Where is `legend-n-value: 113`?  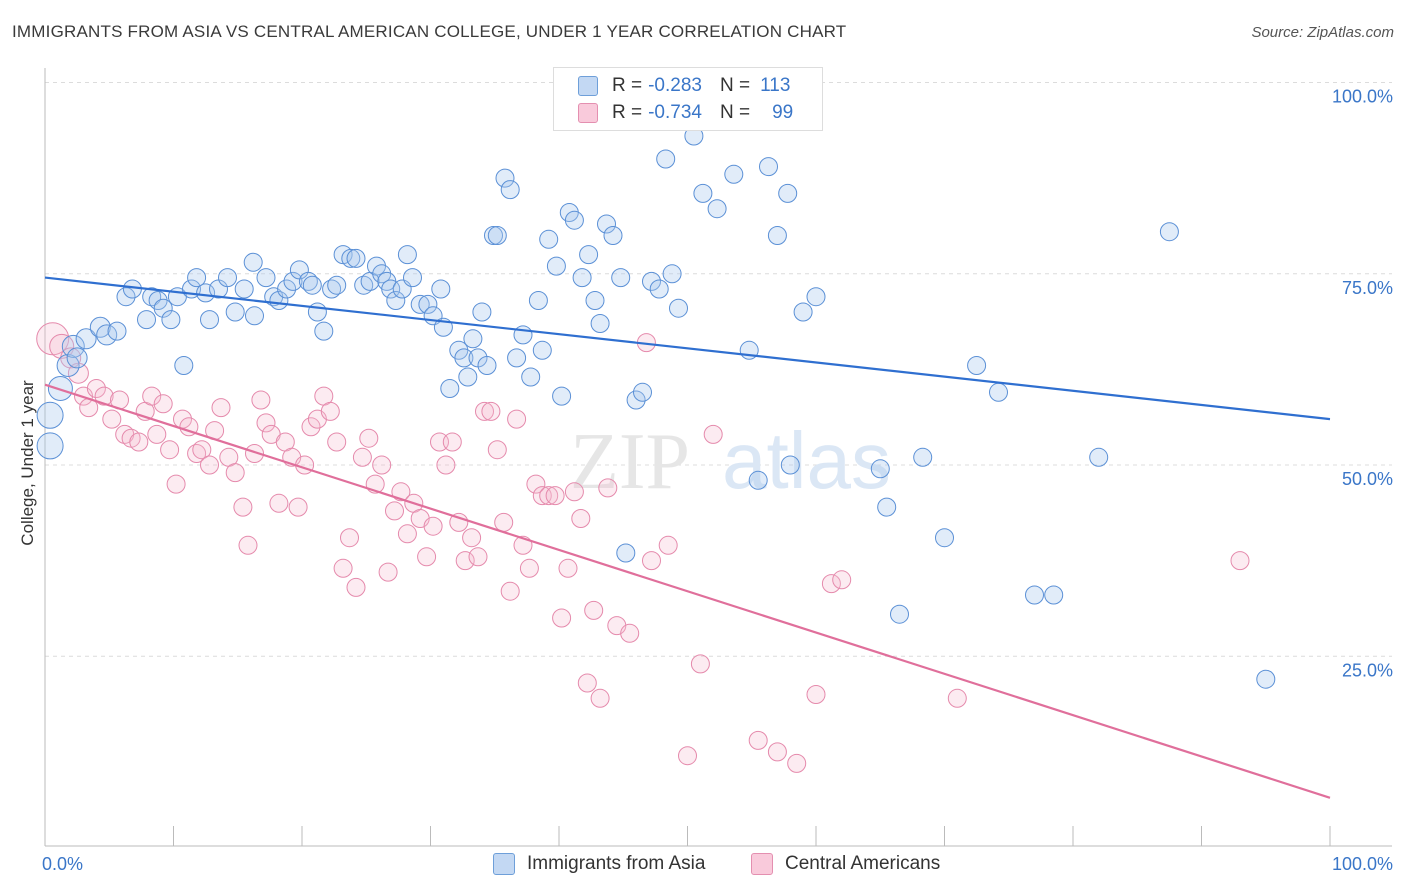
legend-n-value: 113 is located at coordinates (775, 85).